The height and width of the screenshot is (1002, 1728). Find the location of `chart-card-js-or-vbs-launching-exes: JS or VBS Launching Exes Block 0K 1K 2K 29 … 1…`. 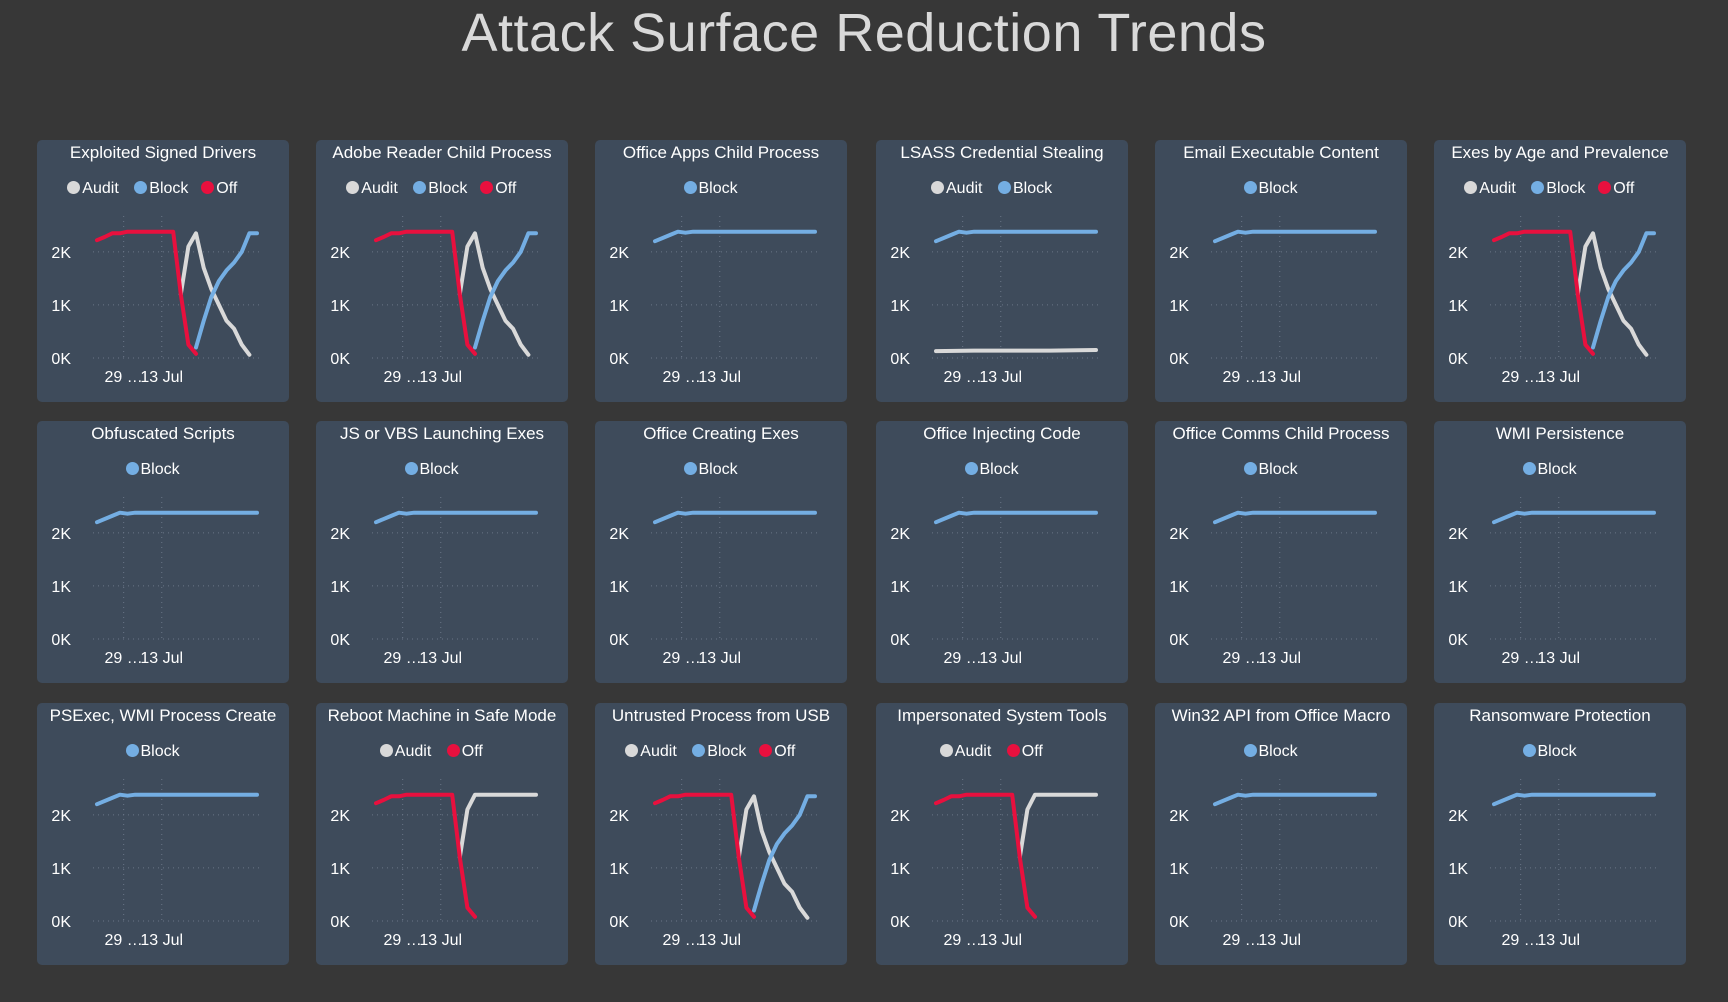

chart-card-js-or-vbs-launching-exes: JS or VBS Launching Exes Block 0K 1K 2K 29 … 1… is located at coordinates (442, 552).